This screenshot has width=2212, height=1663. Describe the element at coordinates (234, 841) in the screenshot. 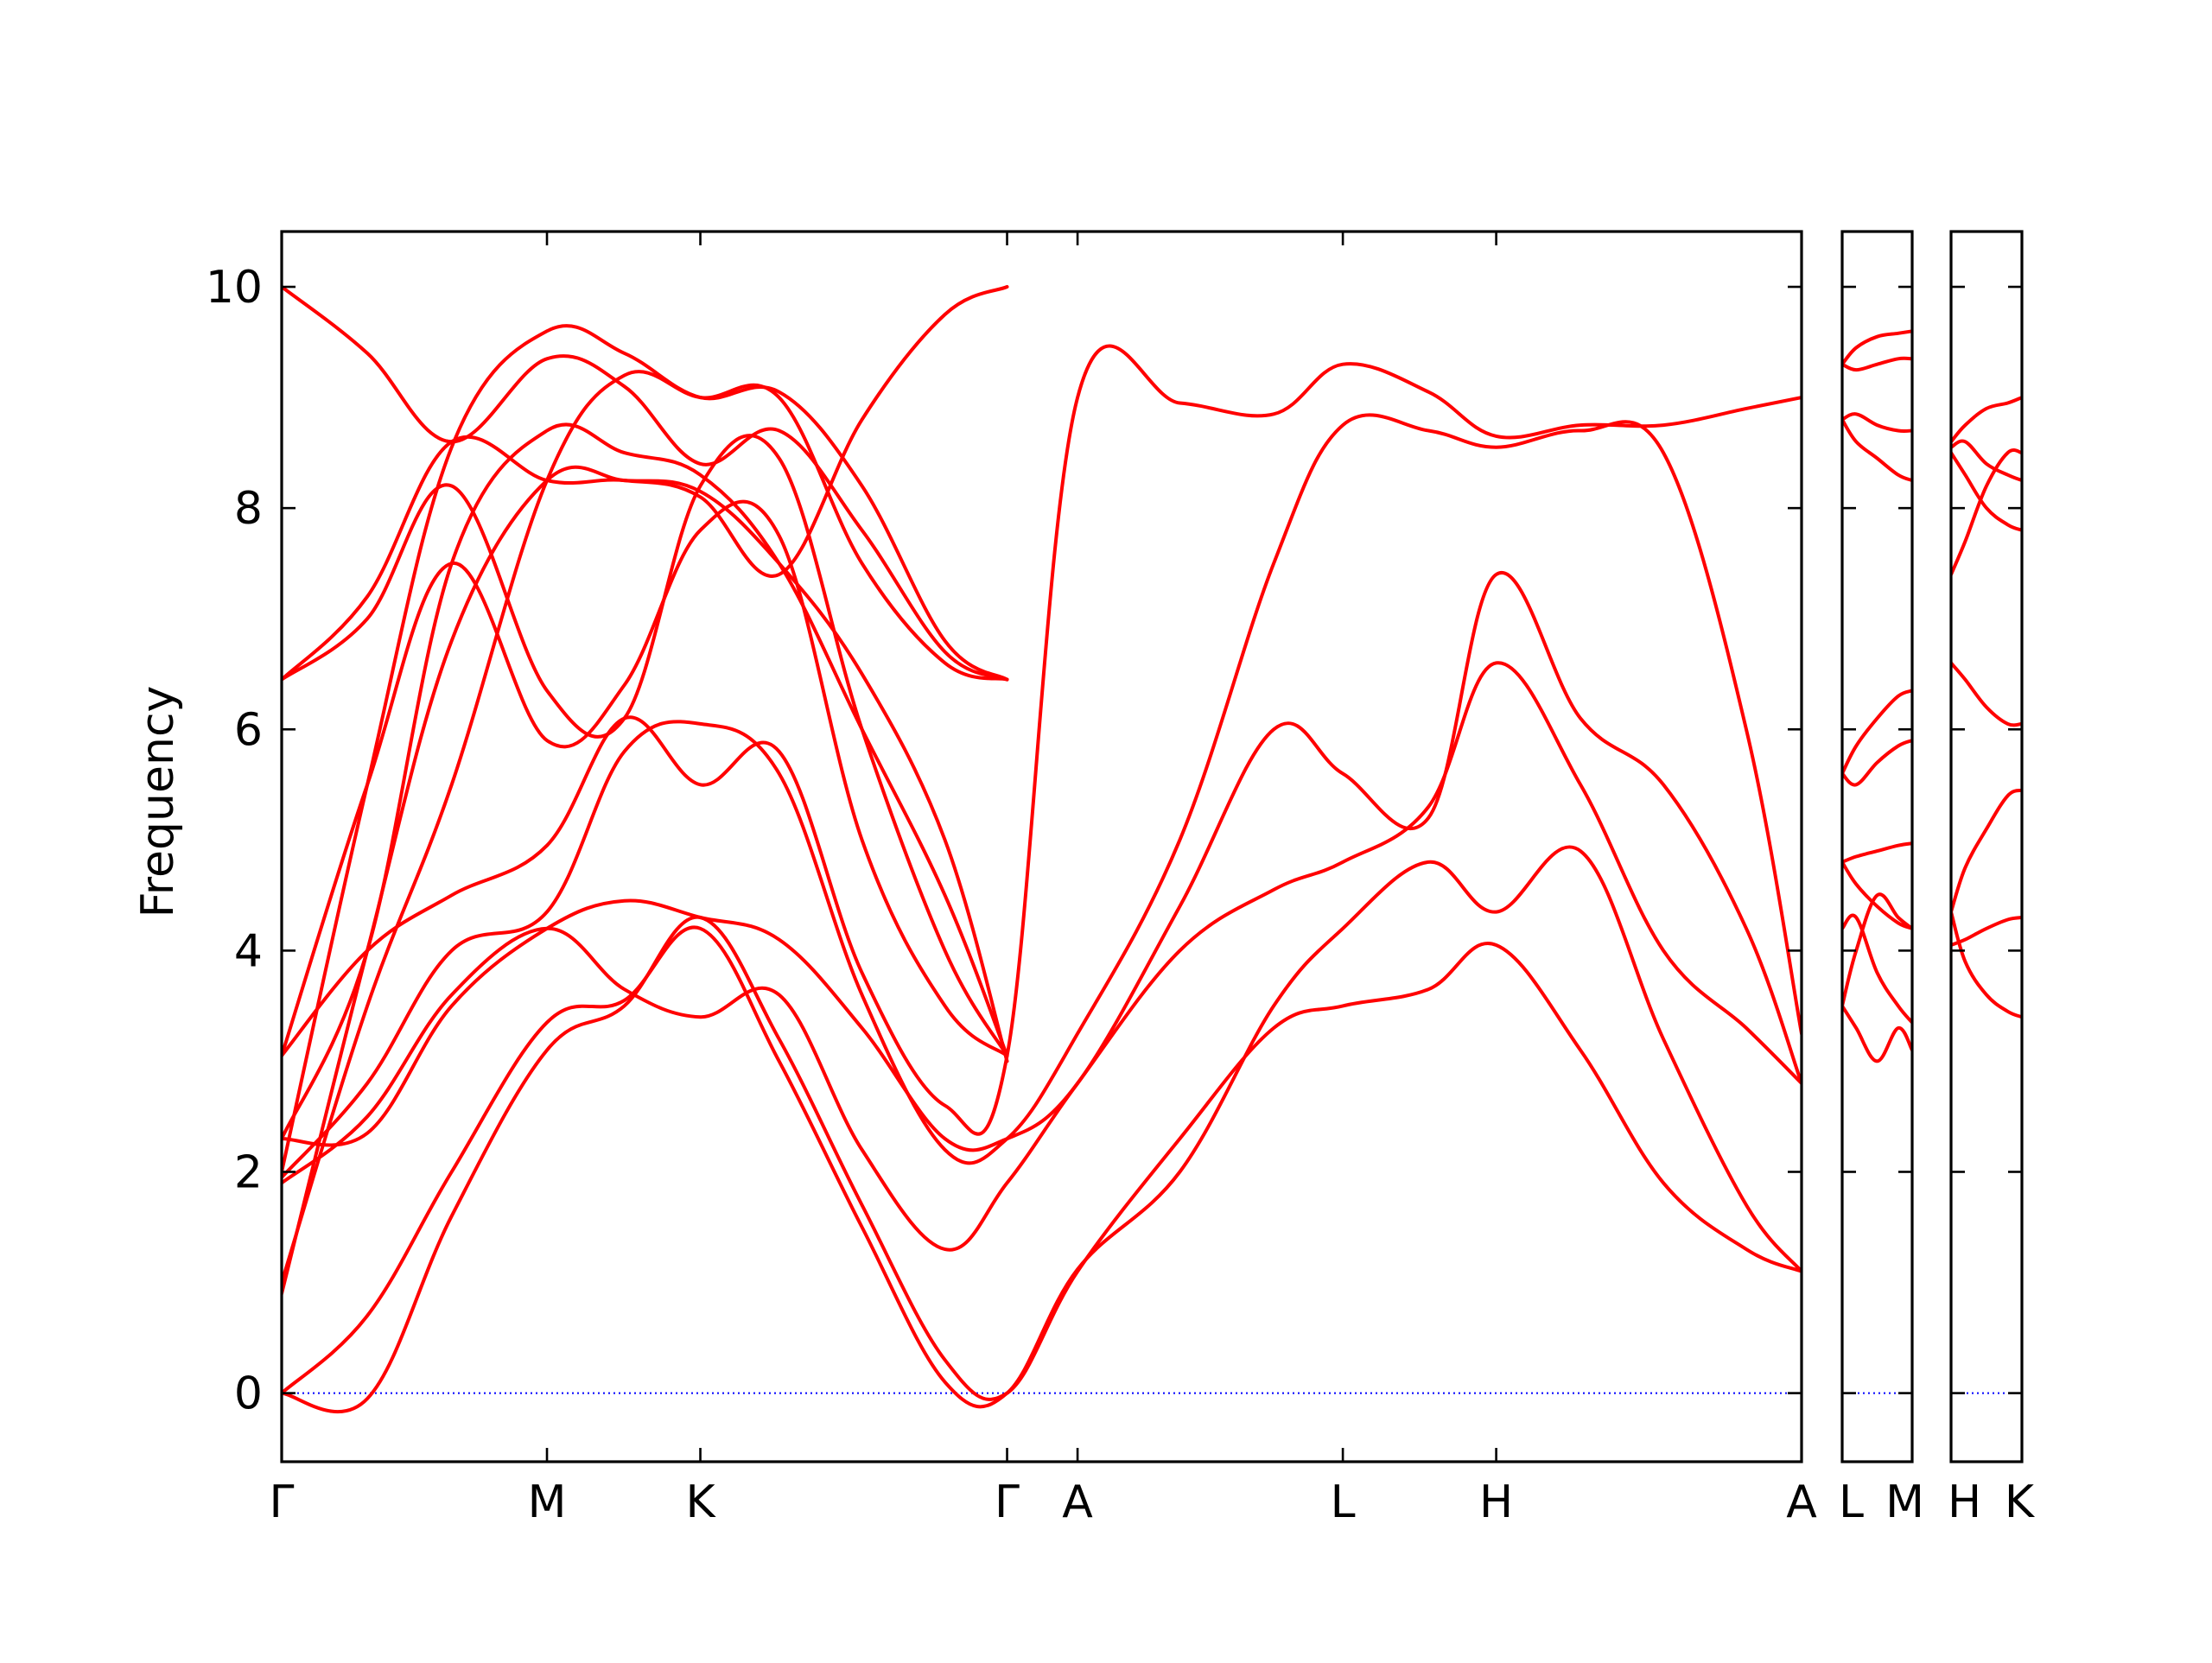

I see `y-tick-labels: 0 2 4 6 8 10` at that location.